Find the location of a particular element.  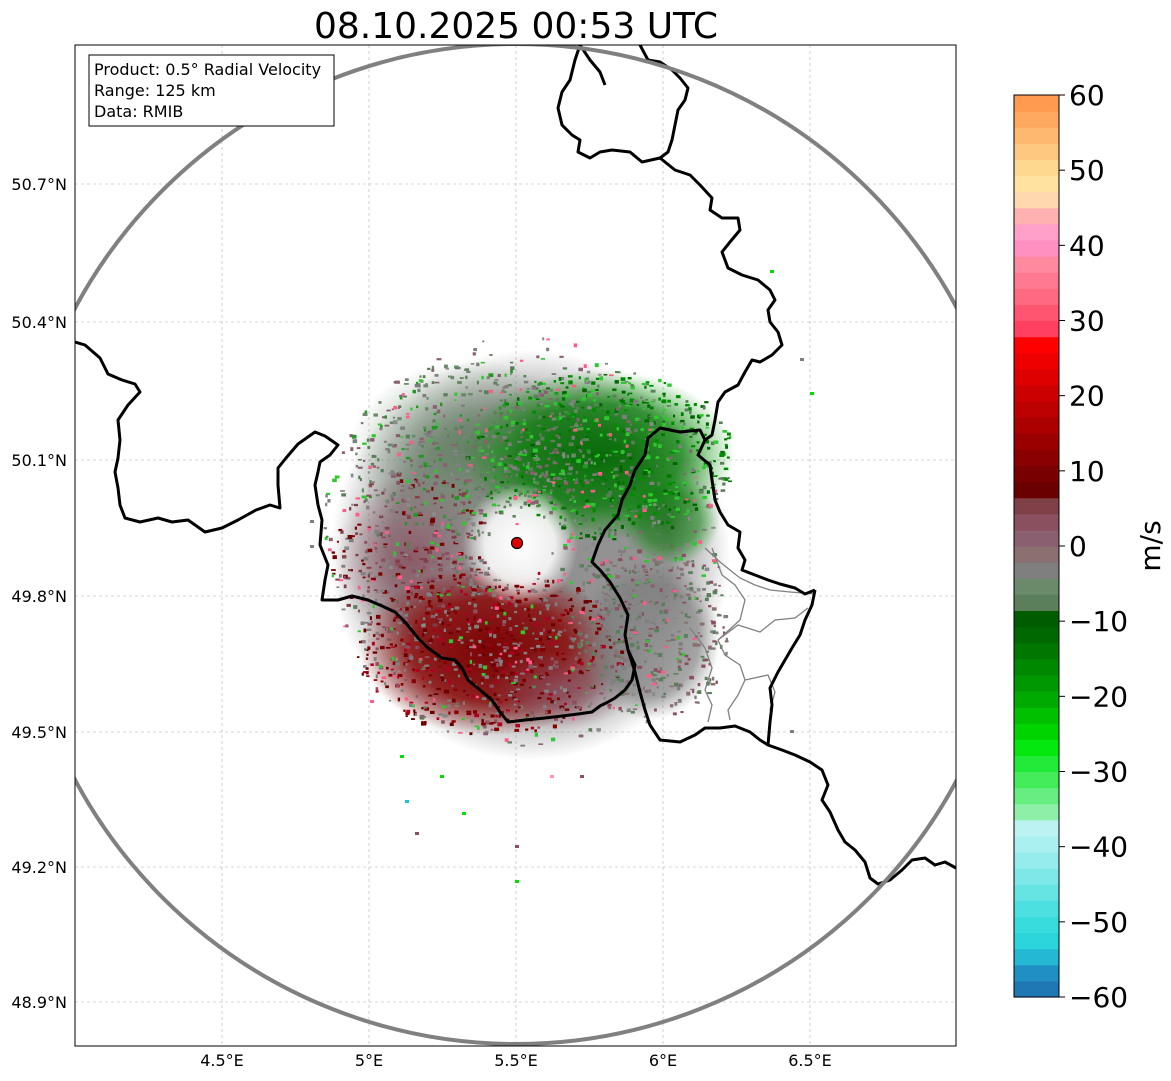

colorbar-band is located at coordinates (1036, 232).